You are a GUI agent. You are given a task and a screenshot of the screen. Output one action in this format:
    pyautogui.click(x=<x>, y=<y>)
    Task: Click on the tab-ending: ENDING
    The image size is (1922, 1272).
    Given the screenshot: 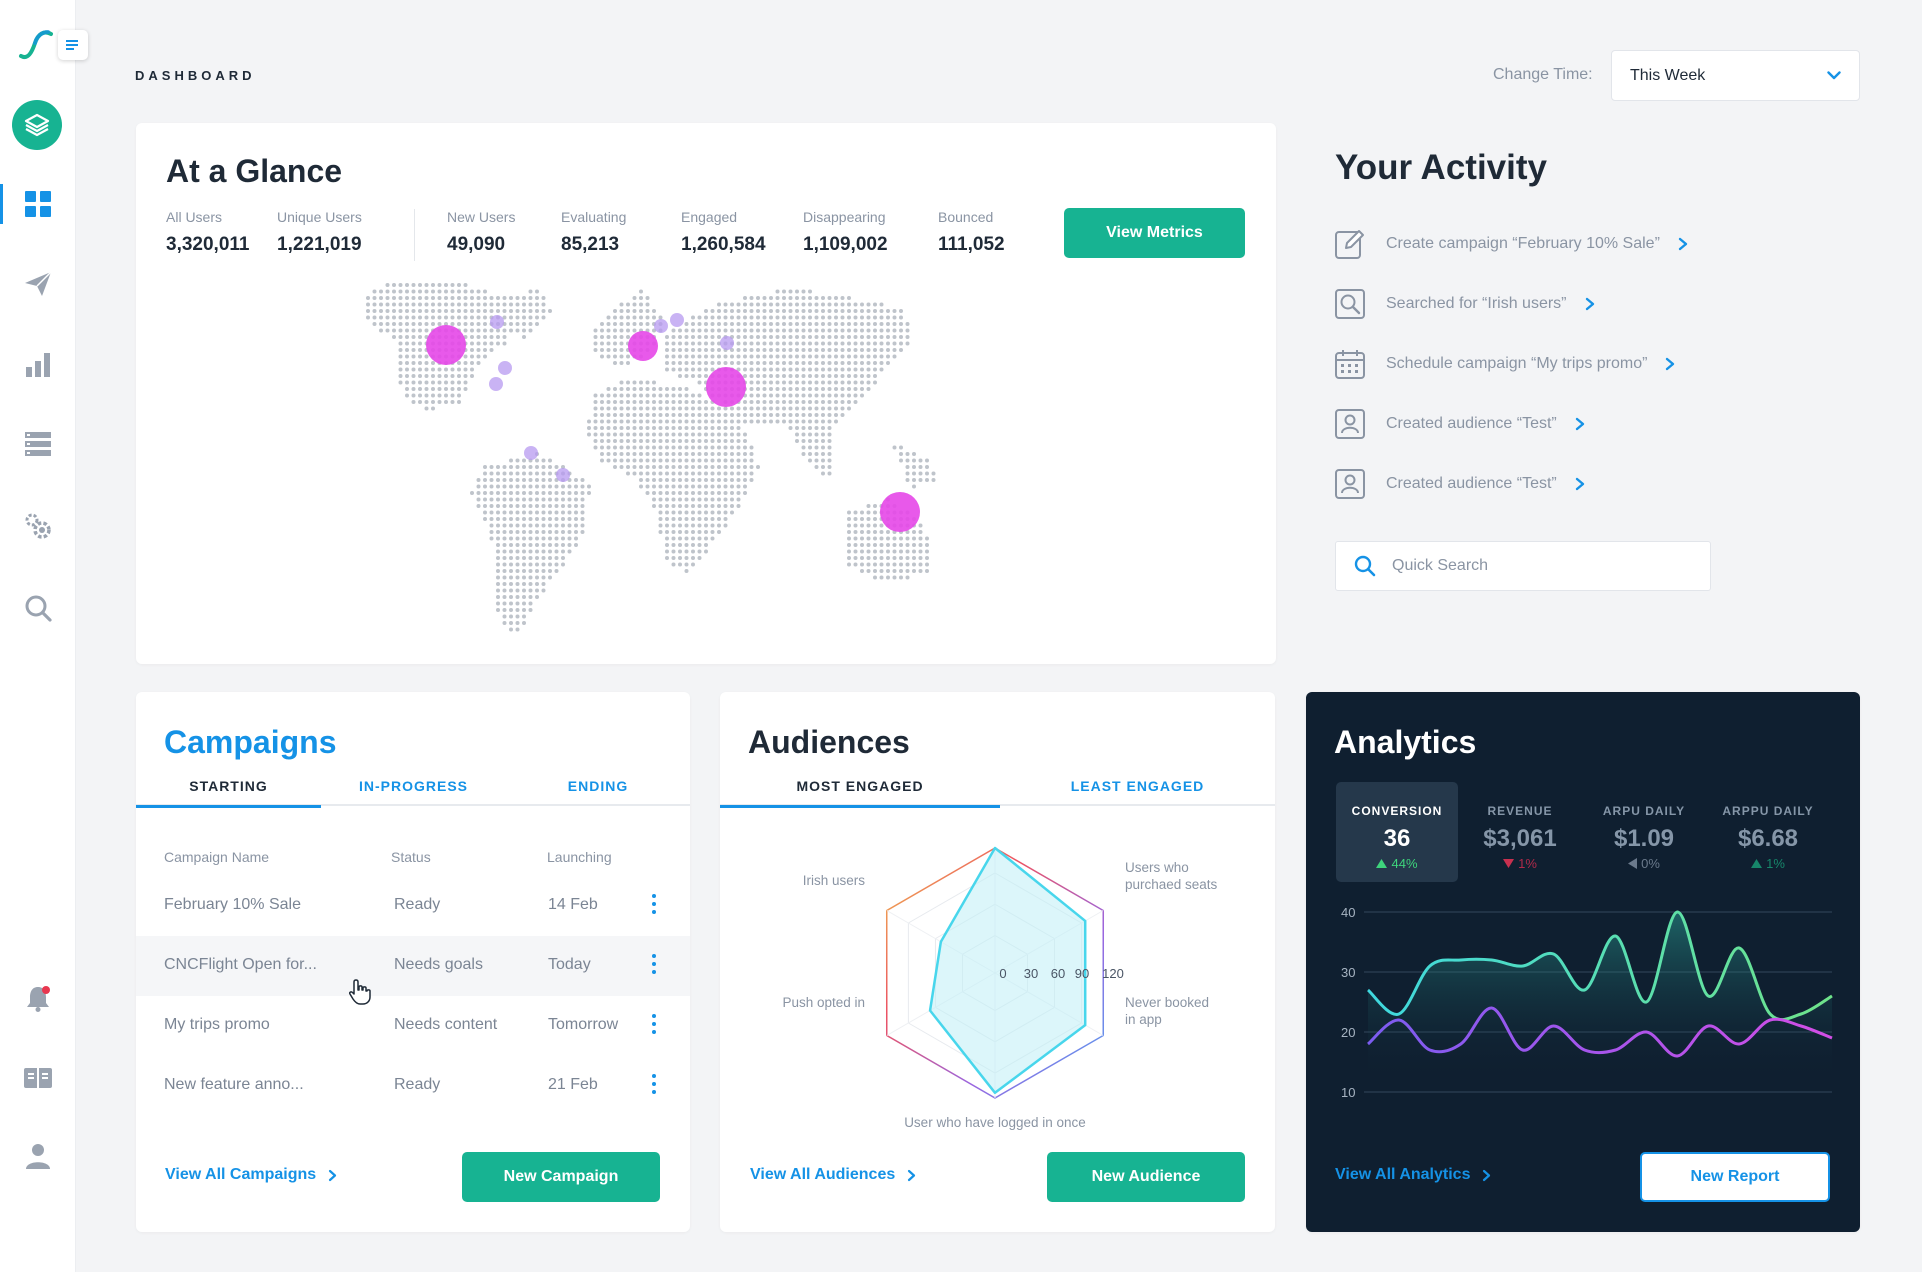 What is the action you would take?
    pyautogui.click(x=598, y=786)
    